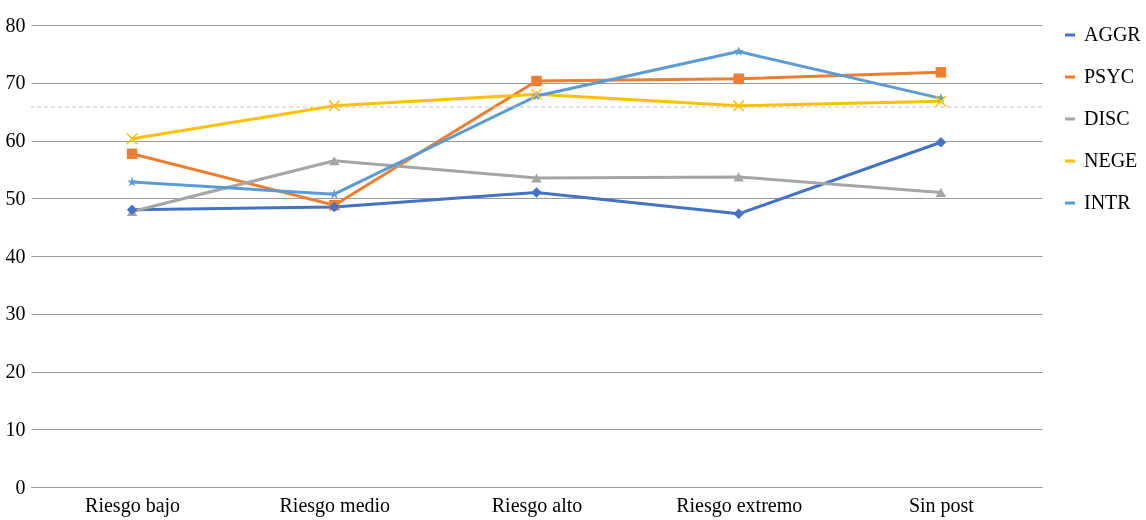 This screenshot has width=1146, height=520. Describe the element at coordinates (15, 313) in the screenshot. I see `y-tick-label: 30` at that location.